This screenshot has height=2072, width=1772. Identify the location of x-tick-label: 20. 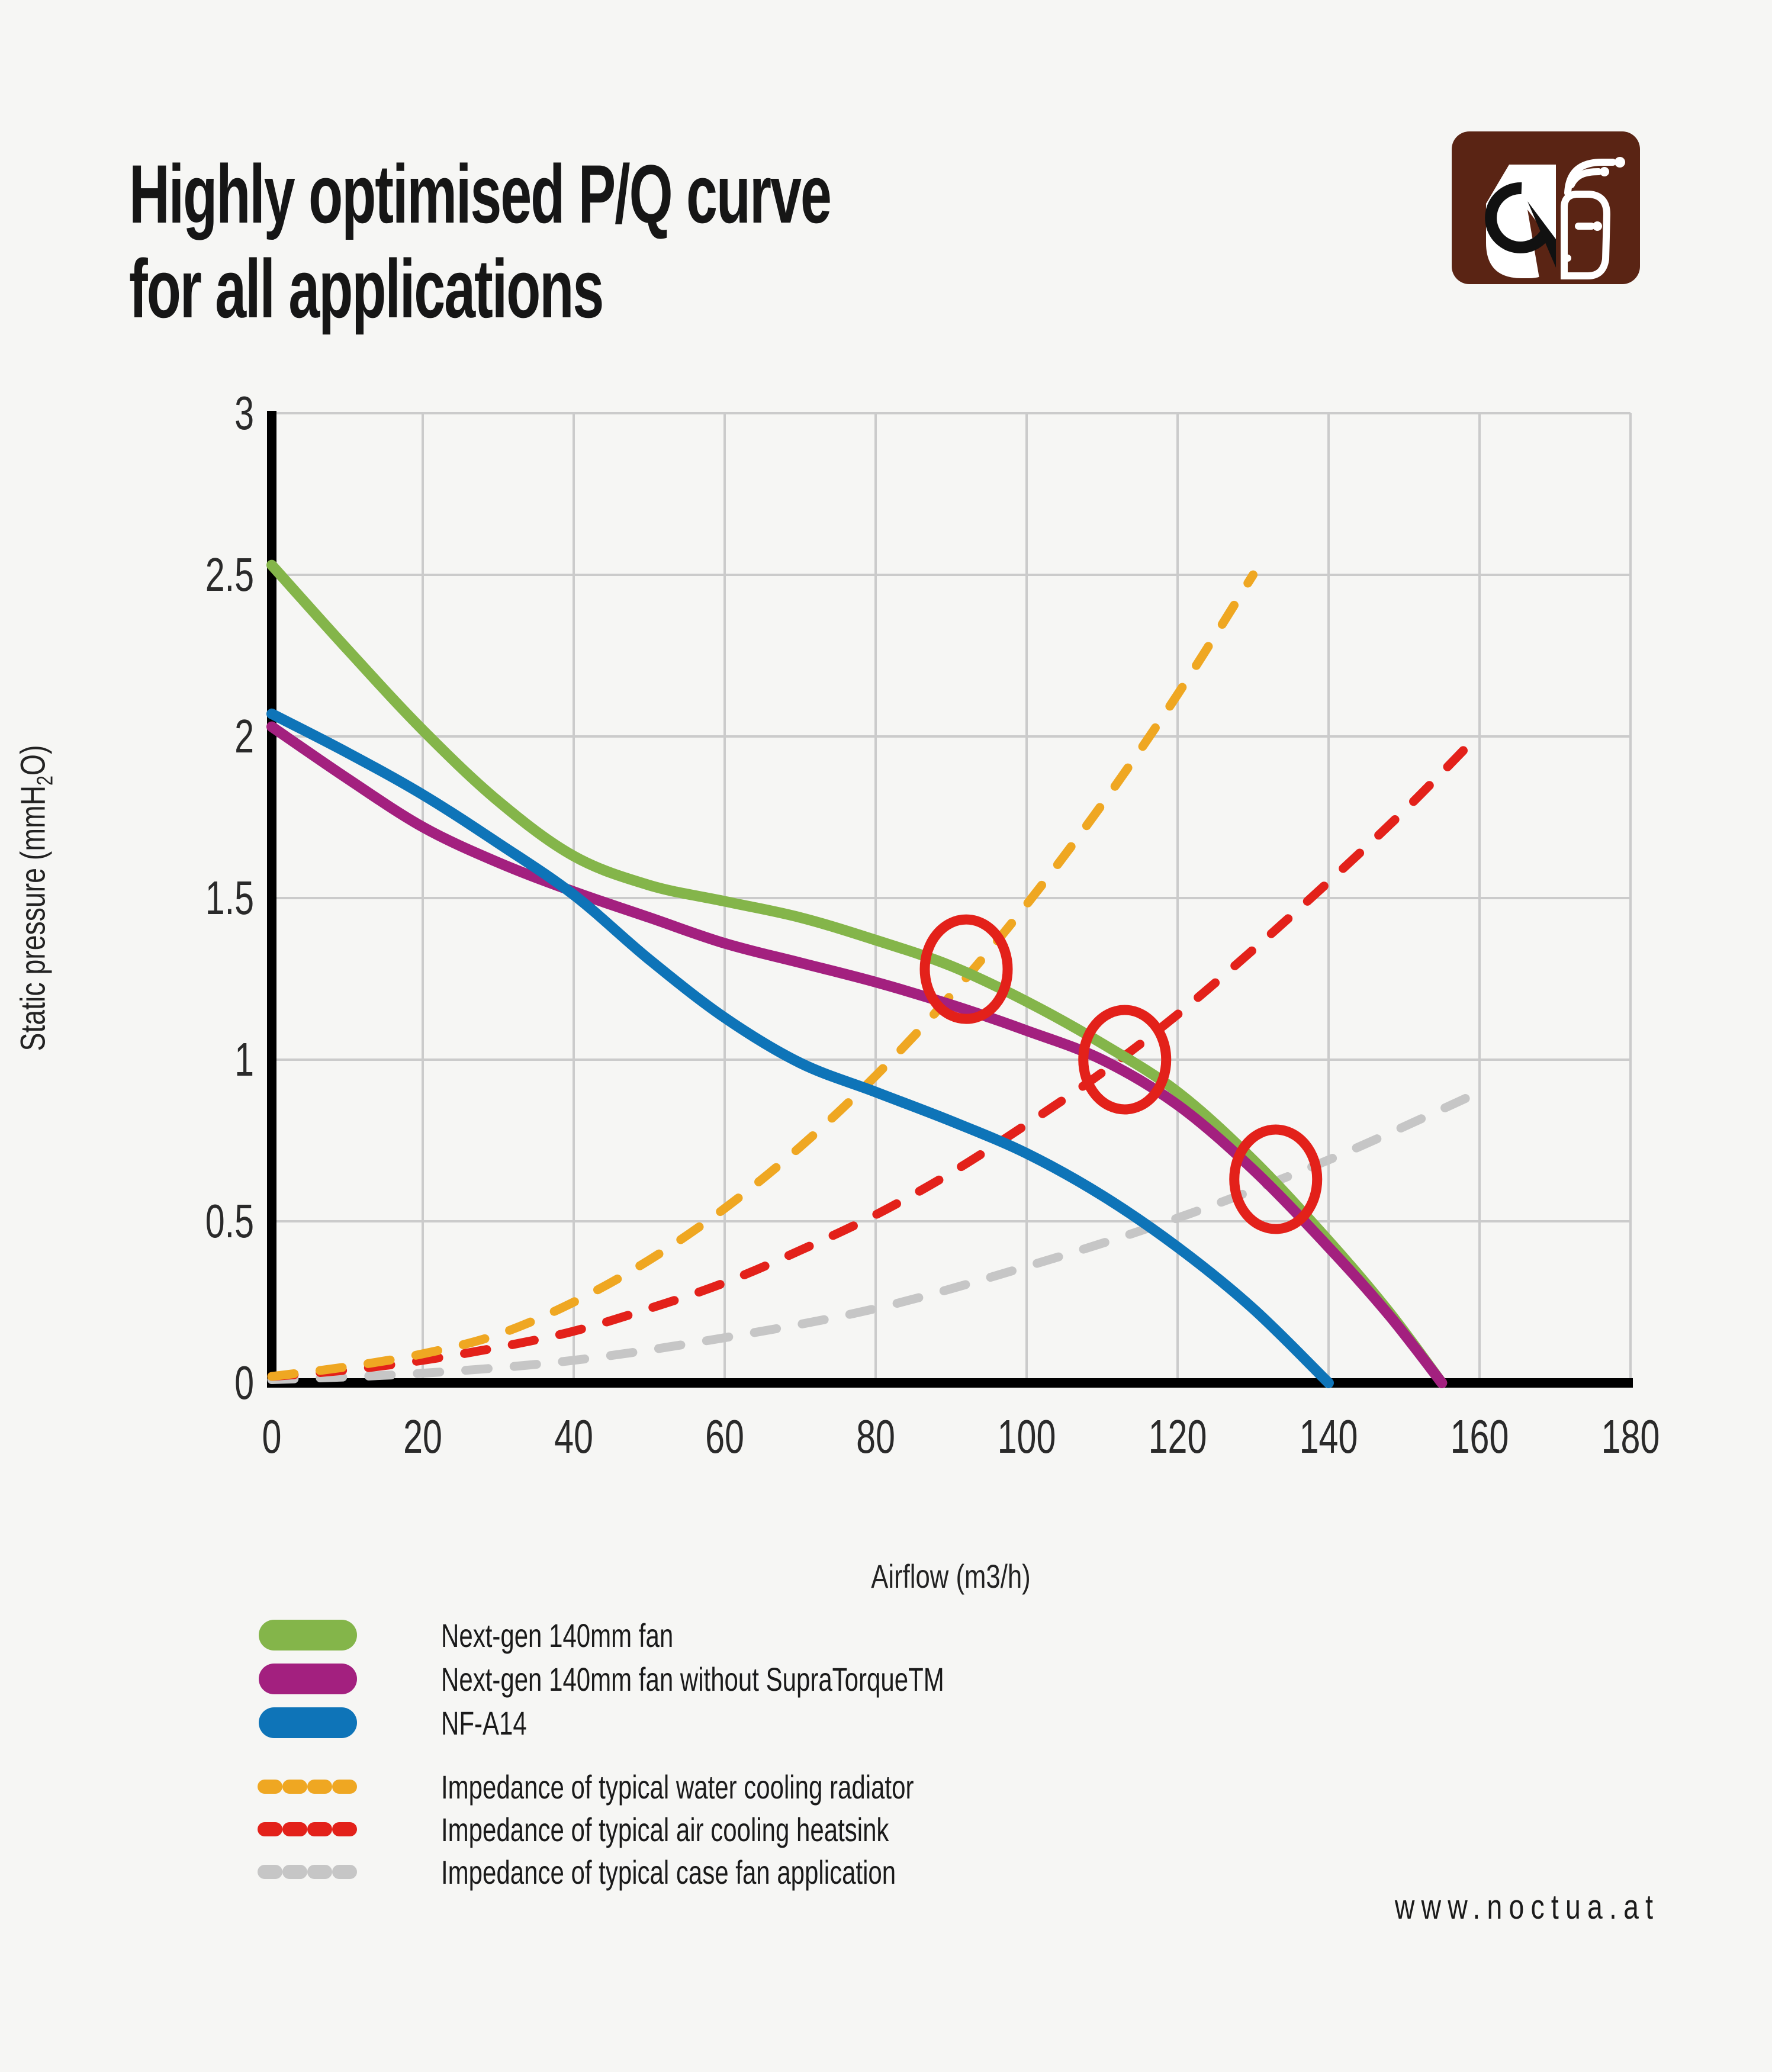
(422, 1436).